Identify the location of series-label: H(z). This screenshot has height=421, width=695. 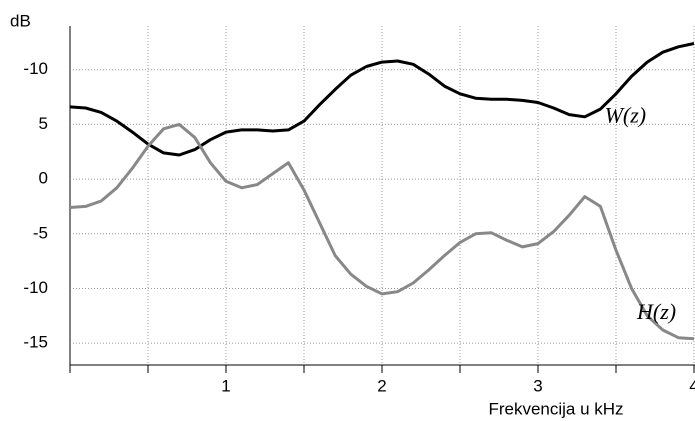
(656, 311).